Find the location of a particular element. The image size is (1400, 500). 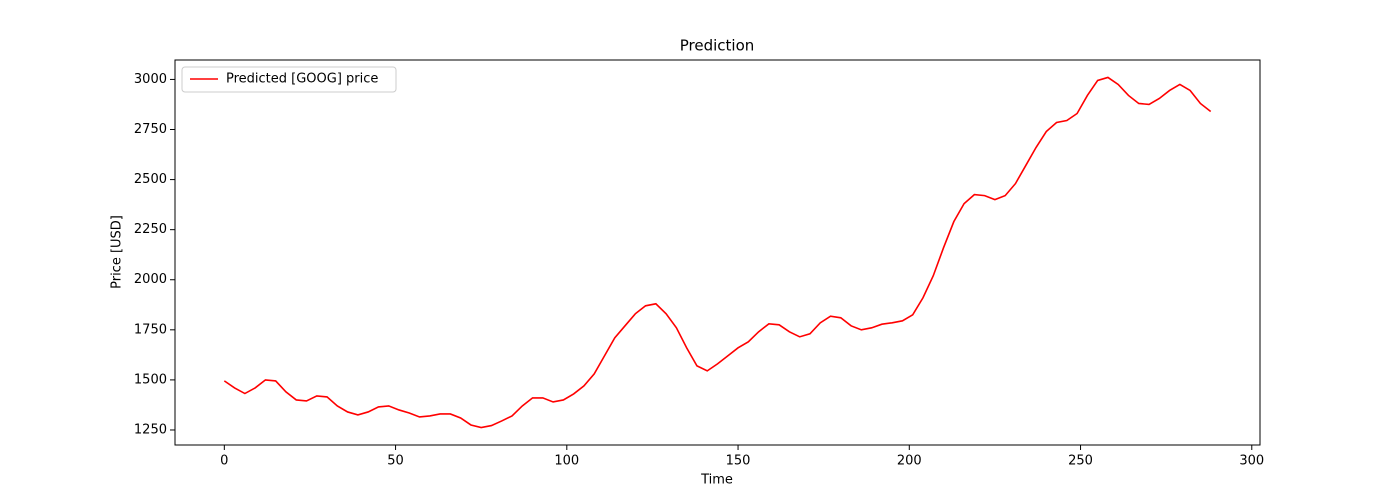

y-tick-label: 2750 is located at coordinates (150, 129).